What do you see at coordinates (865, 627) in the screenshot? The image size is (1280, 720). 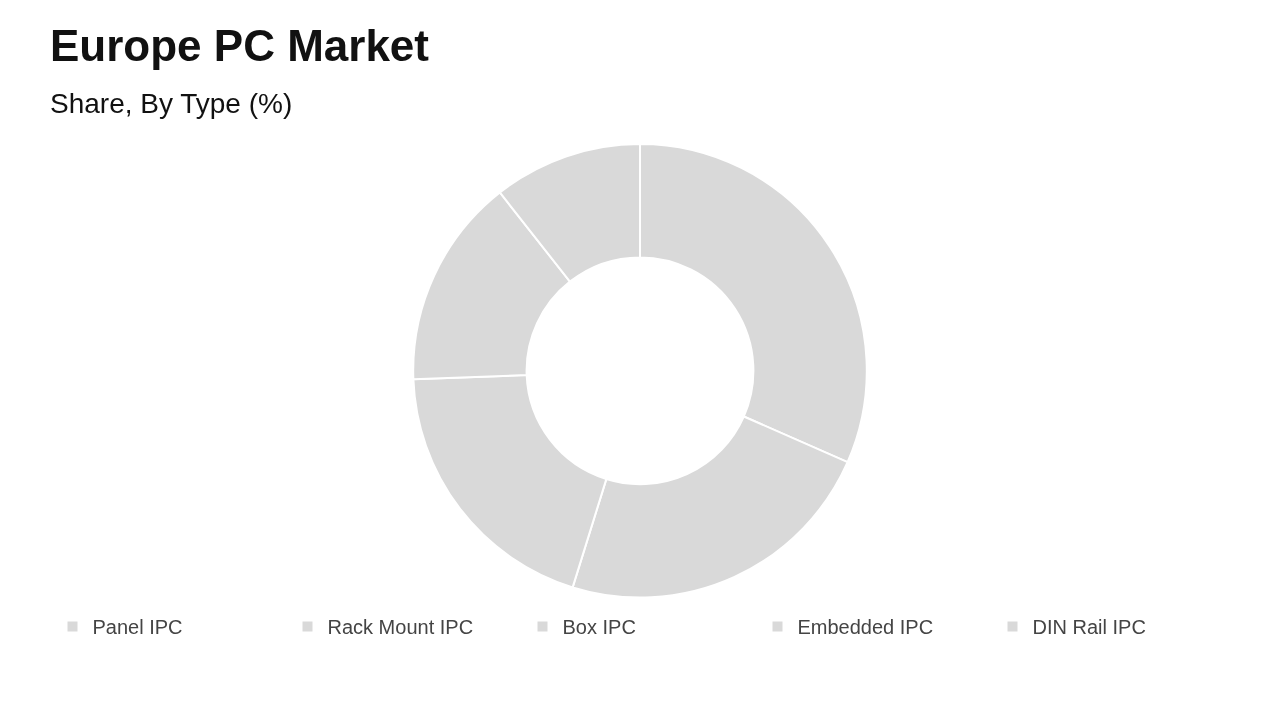 I see `legend-label: Embedded IPC` at bounding box center [865, 627].